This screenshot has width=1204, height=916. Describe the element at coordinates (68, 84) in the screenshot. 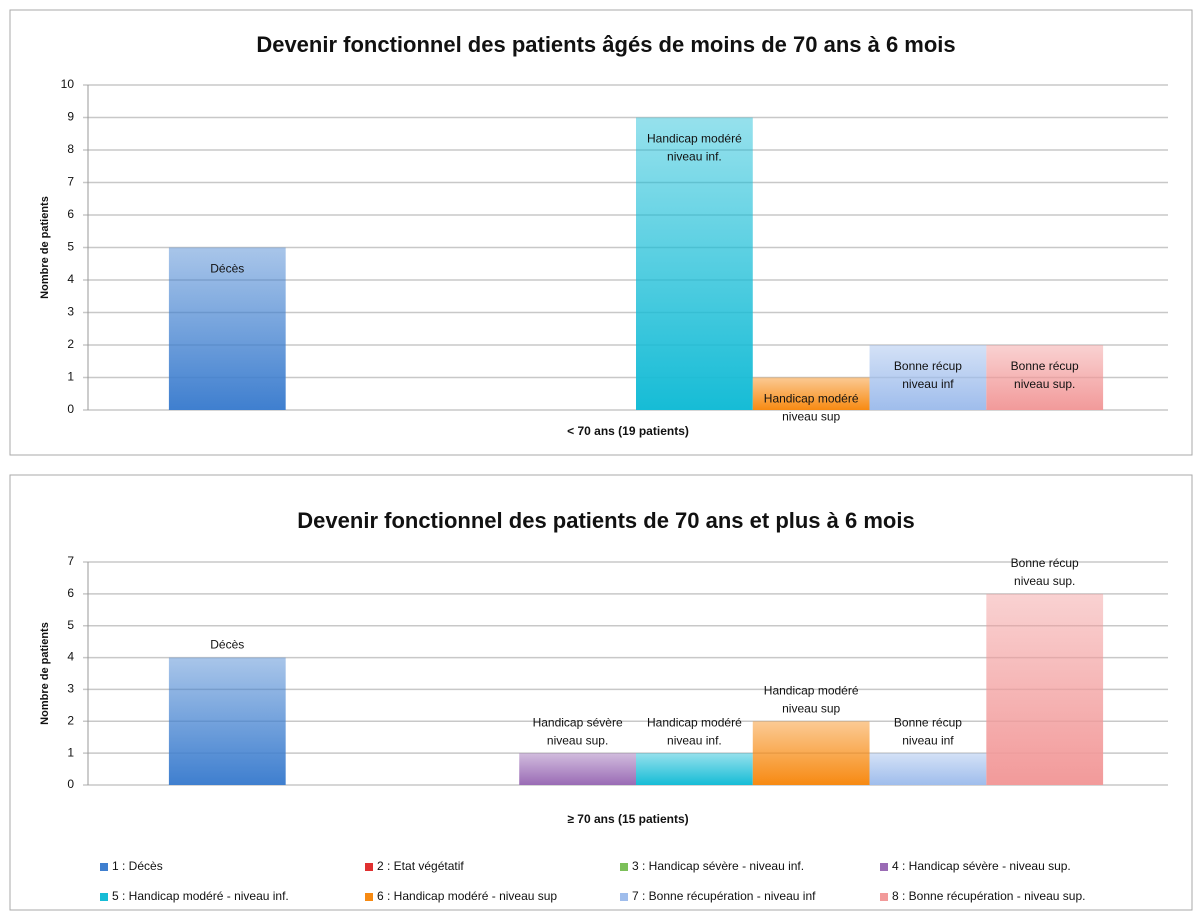

I see `y-tick-label: 10` at that location.